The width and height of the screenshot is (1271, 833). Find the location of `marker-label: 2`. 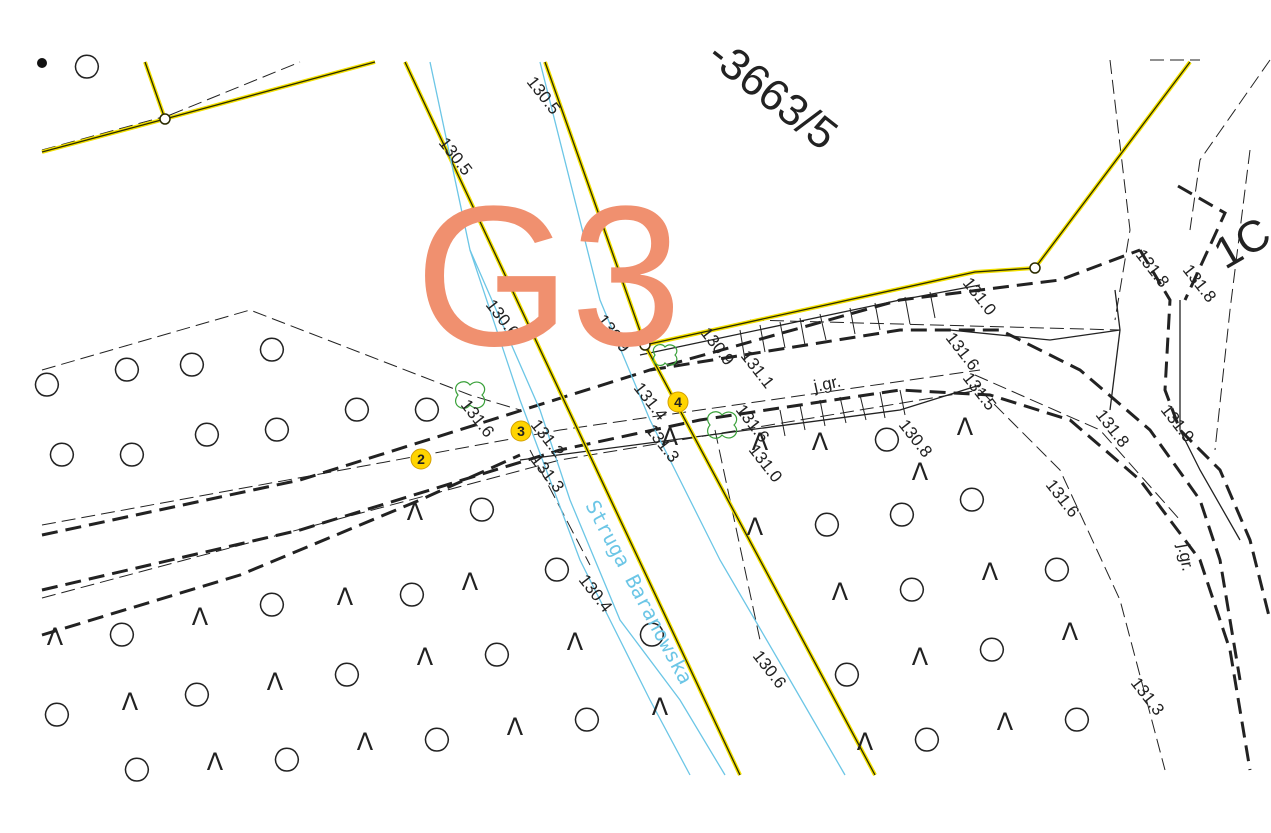

marker-label: 2 is located at coordinates (421, 459).